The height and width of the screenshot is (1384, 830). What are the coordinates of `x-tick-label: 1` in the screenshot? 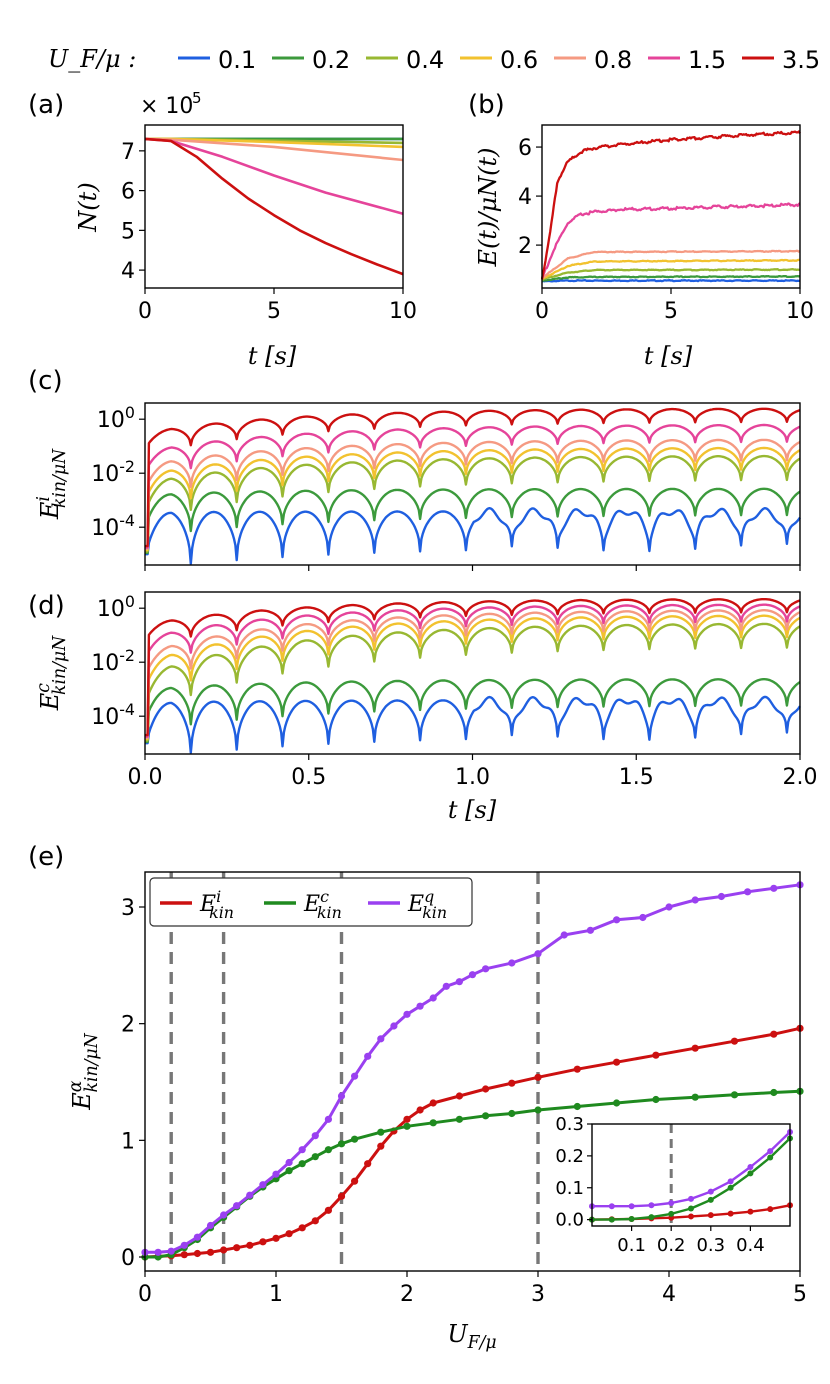 It's located at (276, 1294).